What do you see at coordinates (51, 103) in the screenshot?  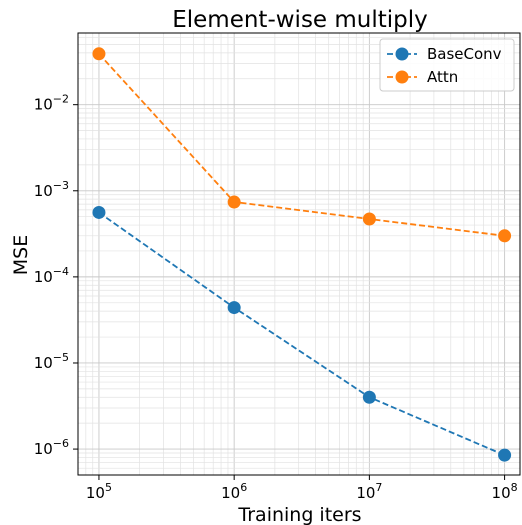 I see `y-tick-label: 10⁻²` at bounding box center [51, 103].